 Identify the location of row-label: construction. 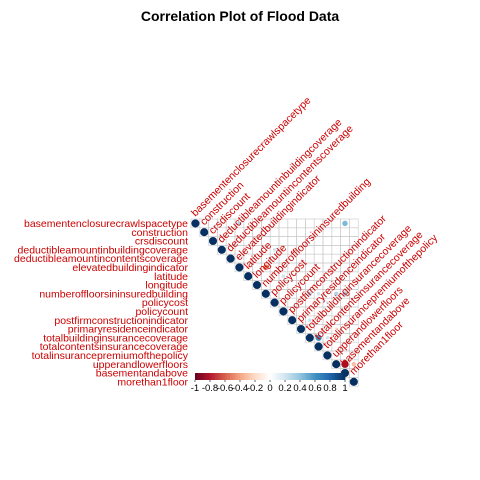
(159, 233).